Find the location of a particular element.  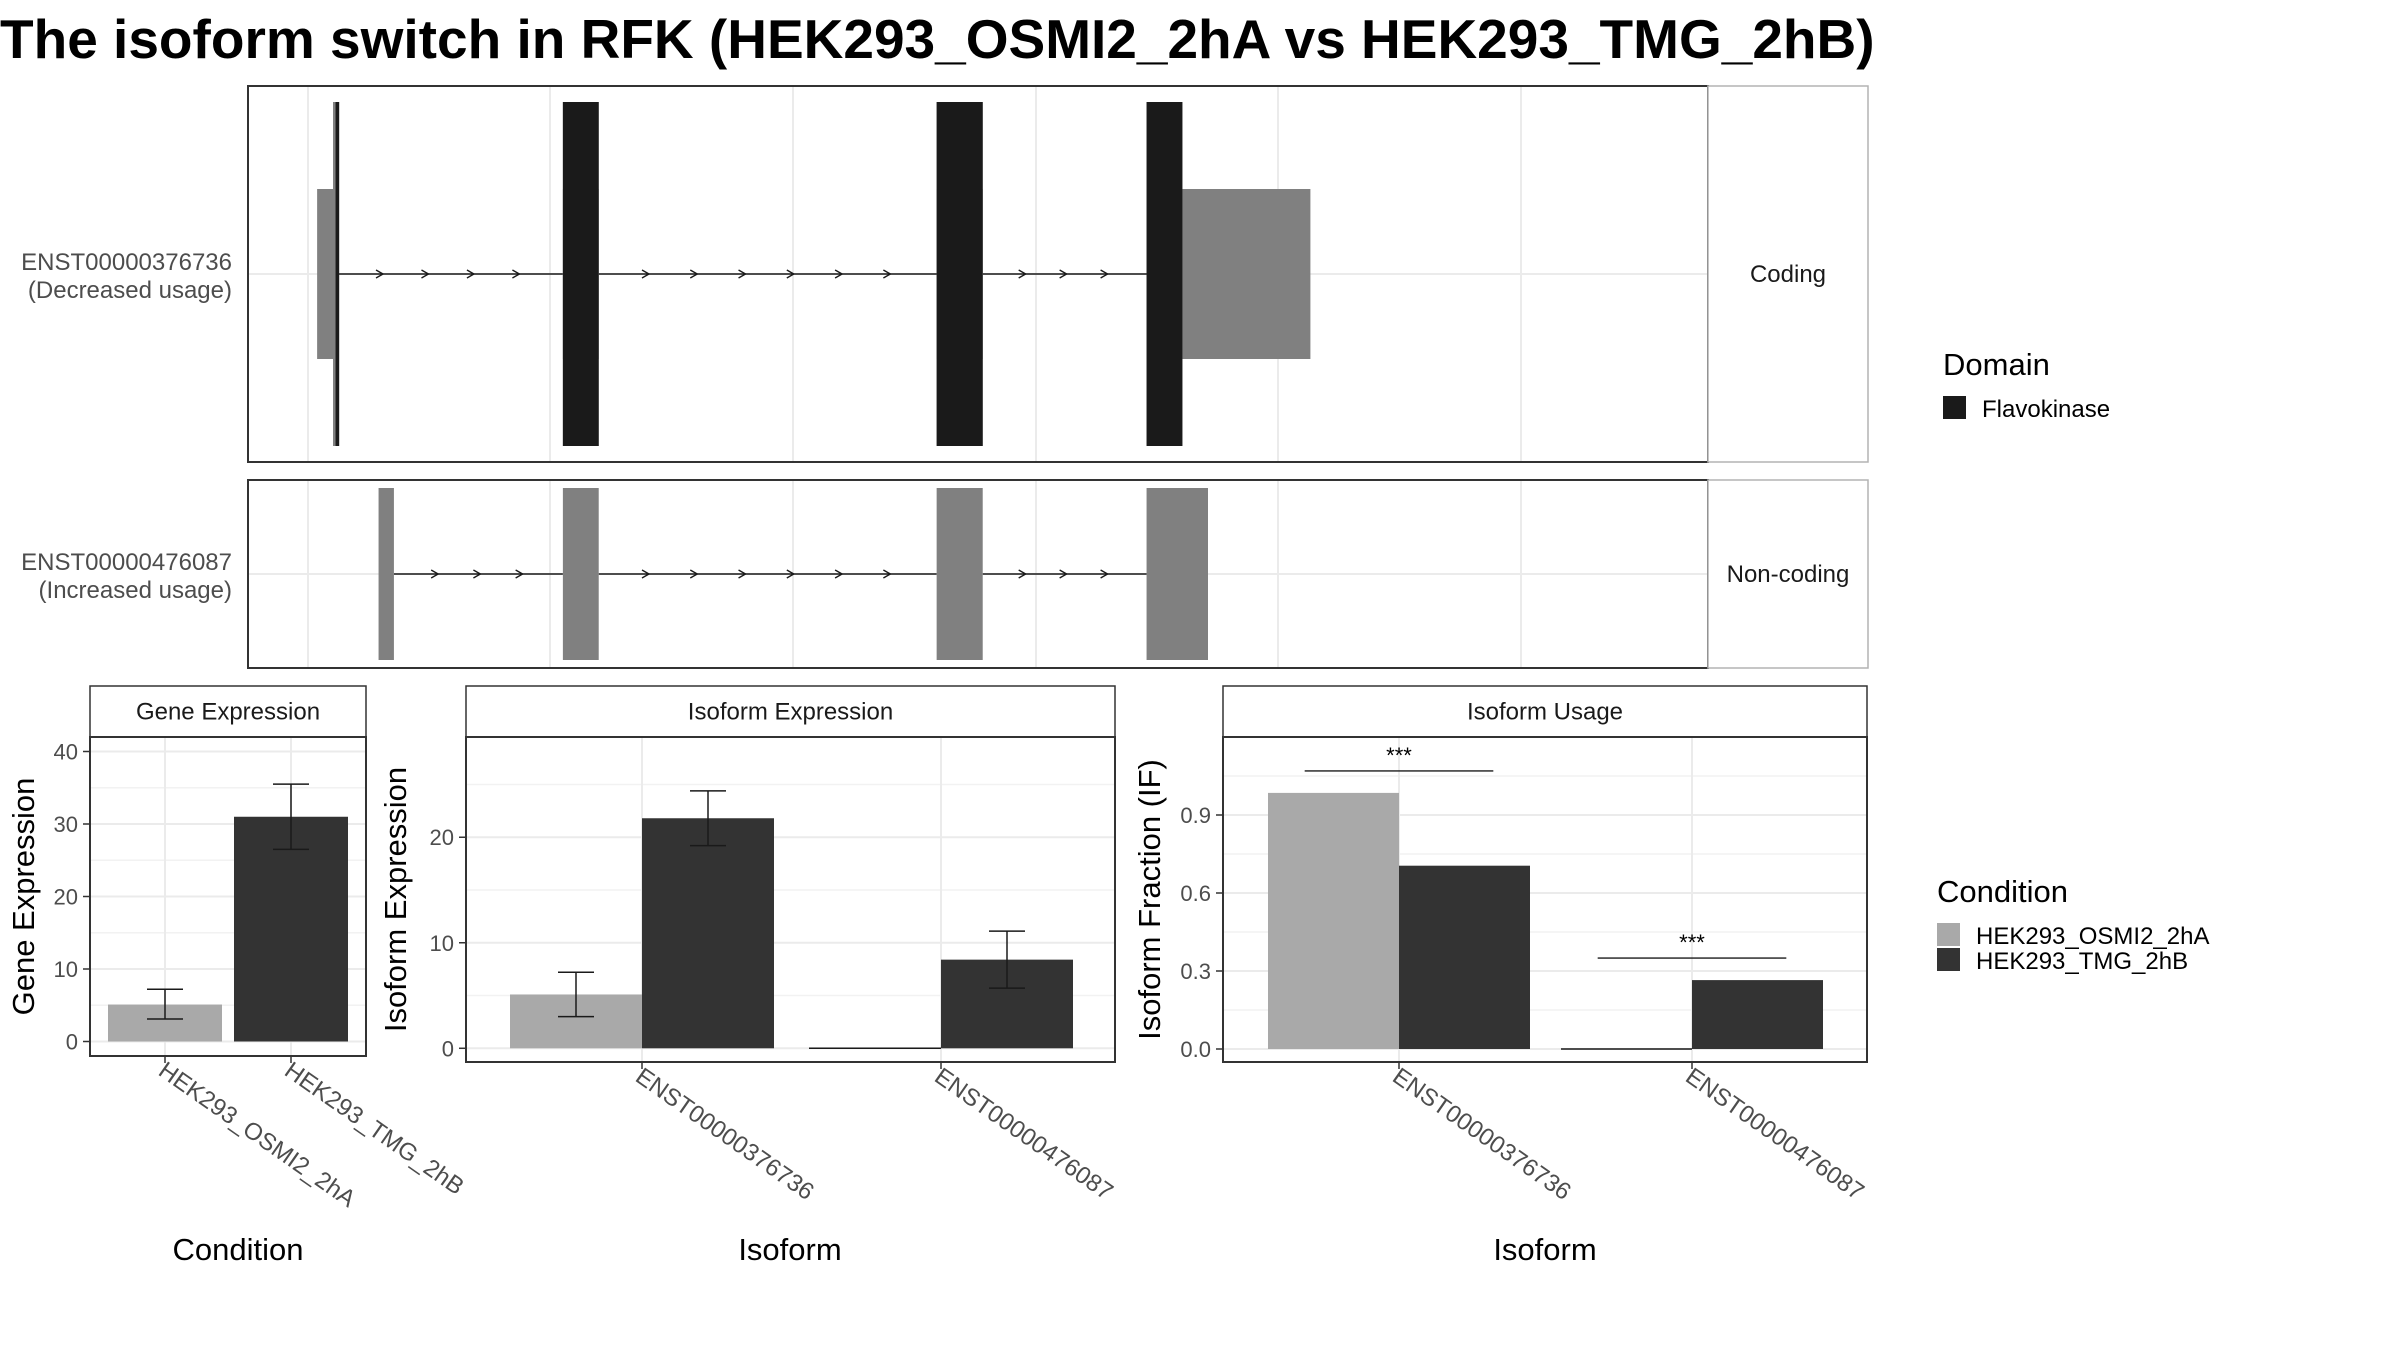

significance-label-0: *** is located at coordinates (1399, 755).